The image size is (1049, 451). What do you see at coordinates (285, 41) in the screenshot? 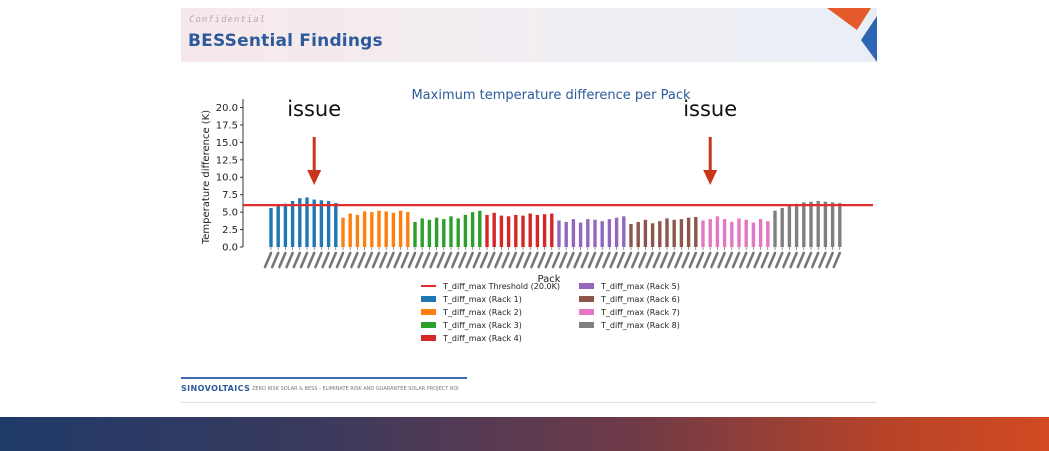
I see `slide-title: BESSential Findings` at bounding box center [285, 41].